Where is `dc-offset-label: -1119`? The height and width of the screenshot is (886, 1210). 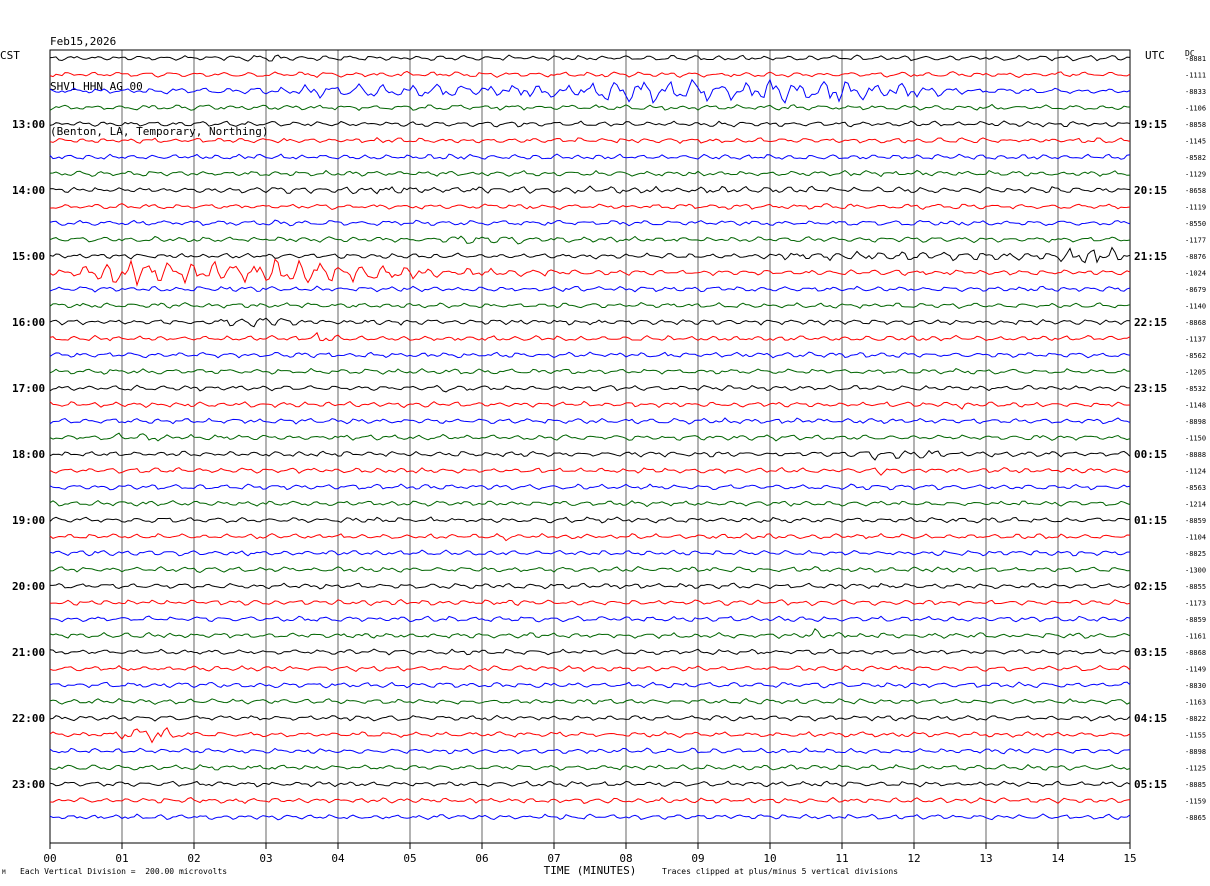
dc-offset-label: -1119 is located at coordinates (1195, 208).